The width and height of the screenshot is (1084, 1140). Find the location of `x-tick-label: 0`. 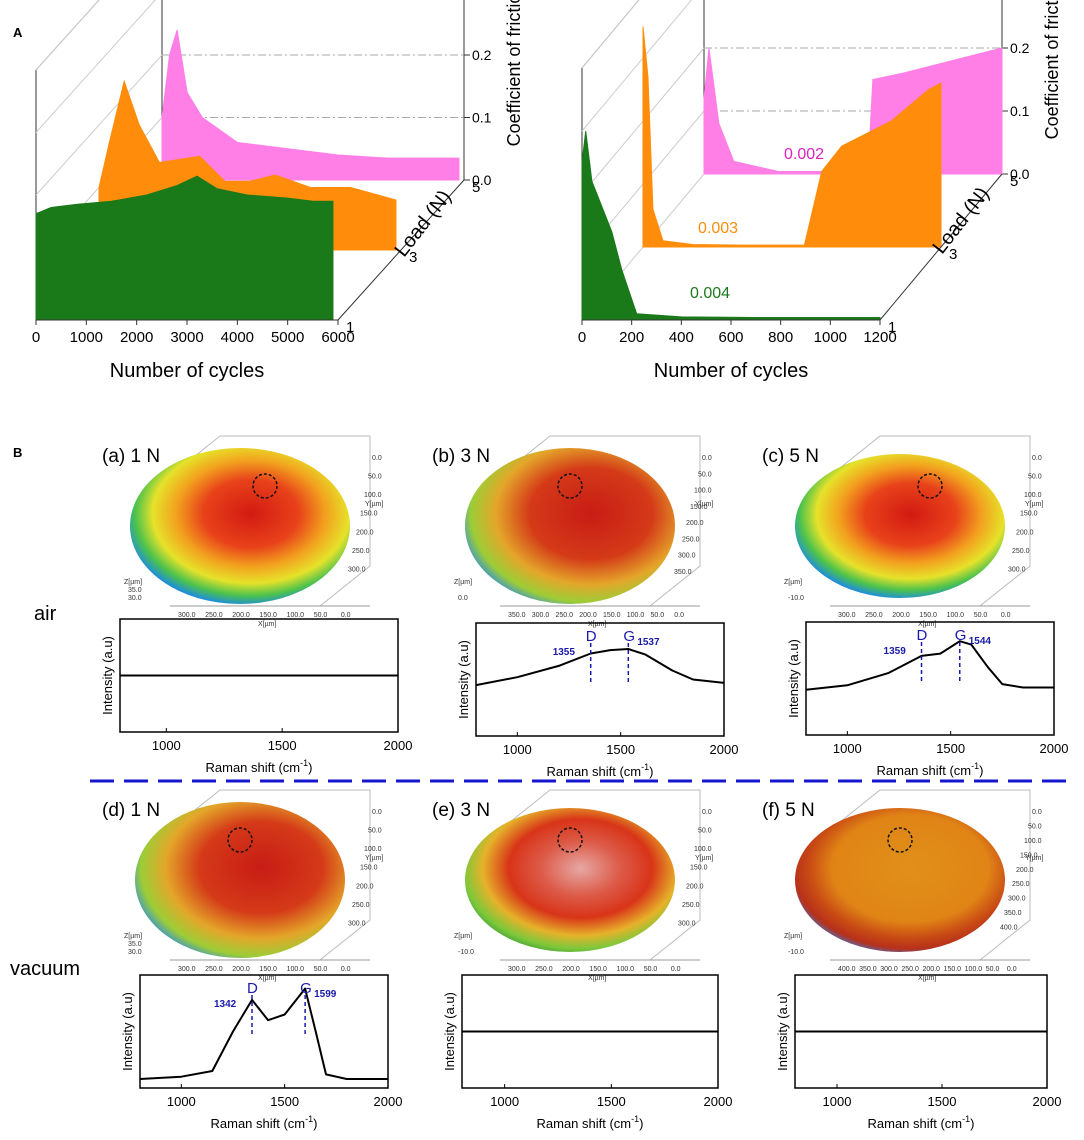

x-tick-label: 0 is located at coordinates (36, 337).